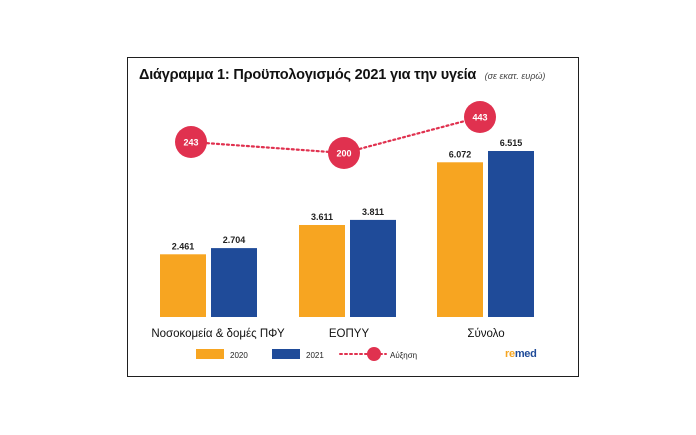 This screenshot has height=435, width=696. I want to click on remed-logo: remed, so click(521, 354).